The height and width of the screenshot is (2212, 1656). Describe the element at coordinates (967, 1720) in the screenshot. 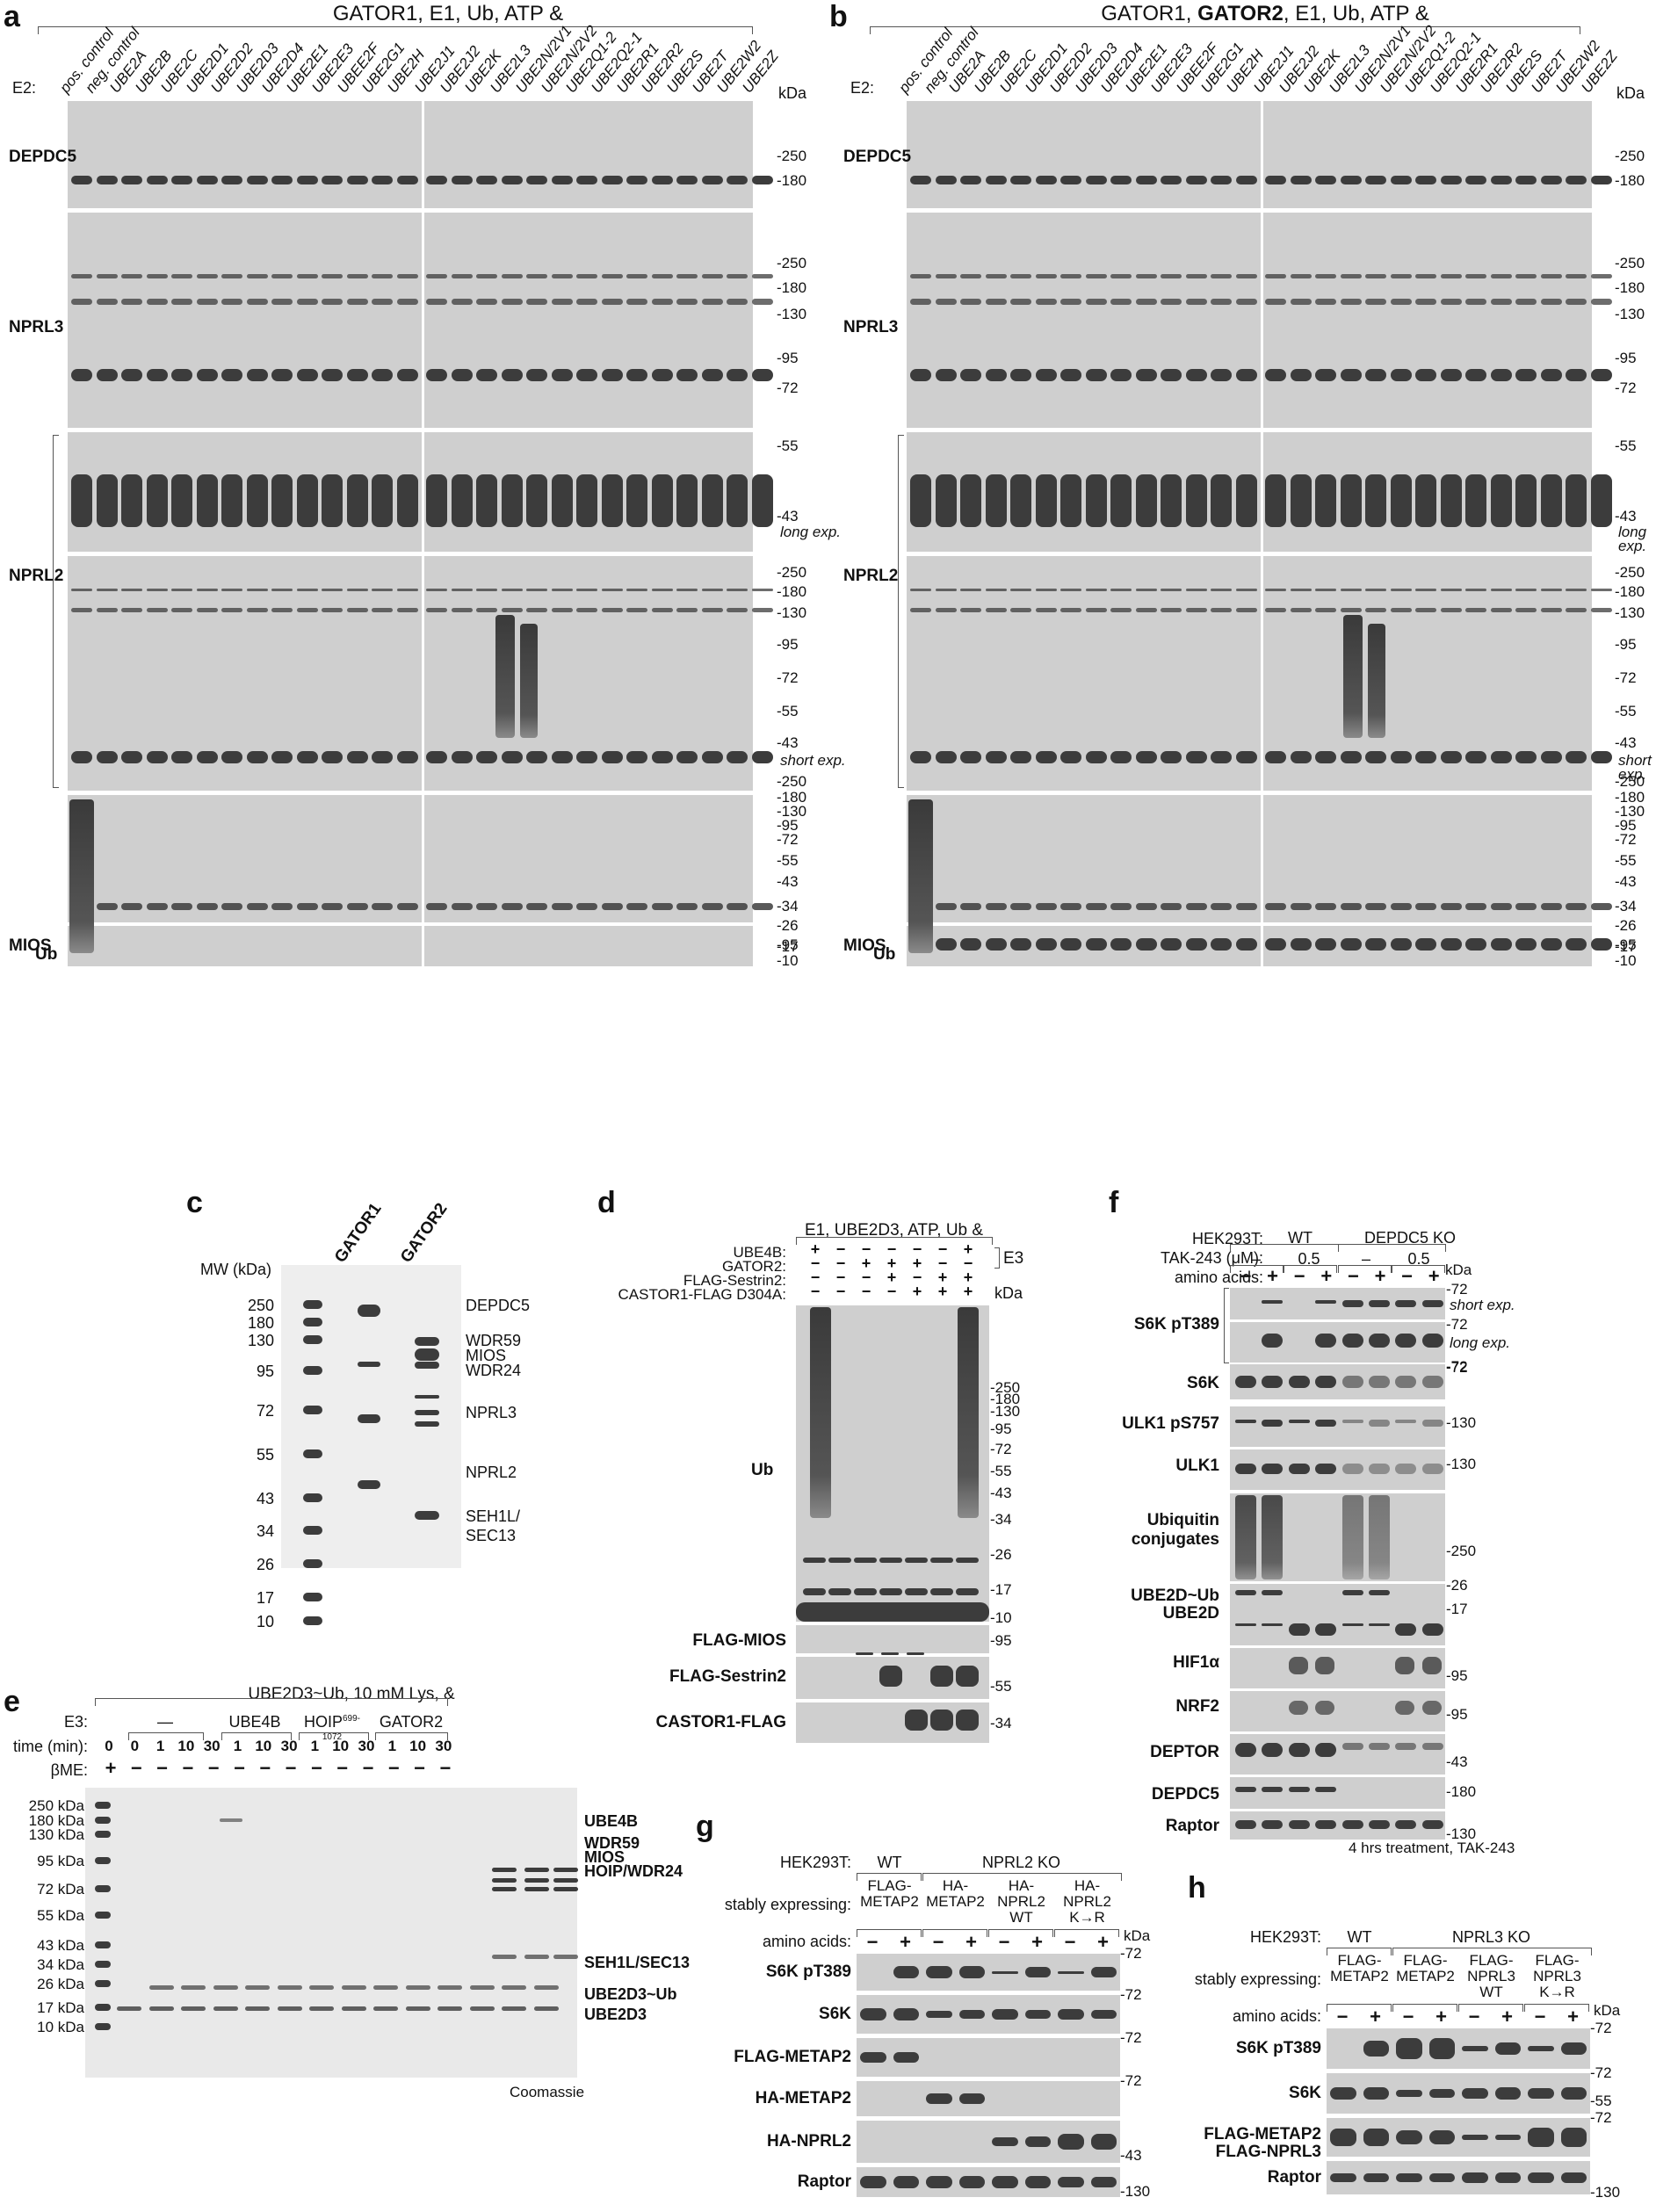

I see `castor1-flag-band` at that location.